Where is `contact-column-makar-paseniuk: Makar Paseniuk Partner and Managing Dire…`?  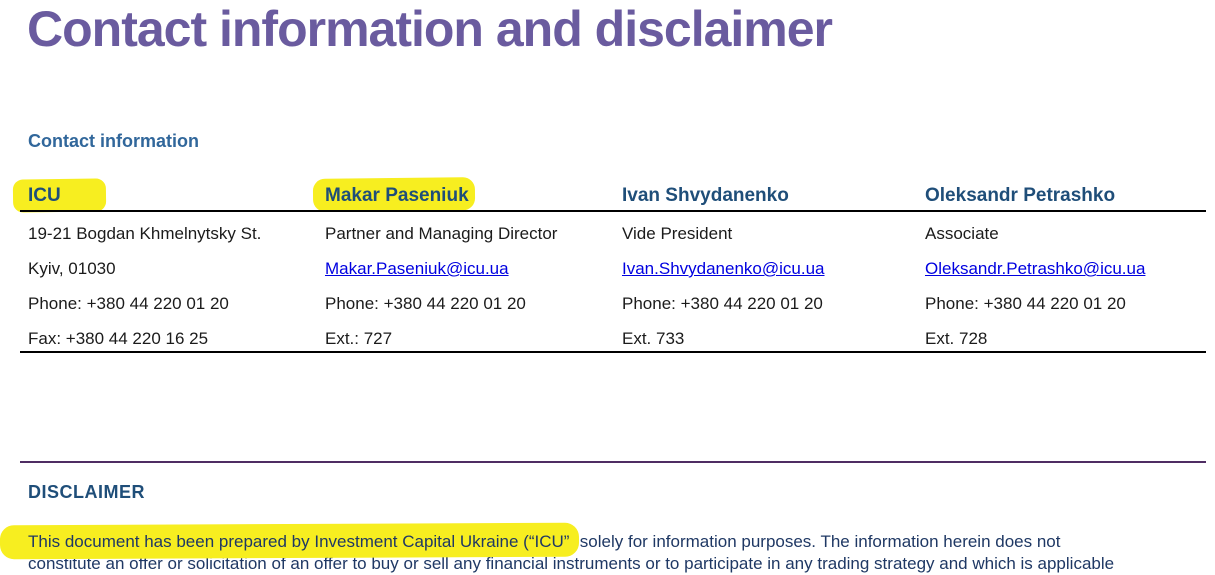 contact-column-makar-paseniuk: Makar Paseniuk Partner and Managing Dire… is located at coordinates (473, 266).